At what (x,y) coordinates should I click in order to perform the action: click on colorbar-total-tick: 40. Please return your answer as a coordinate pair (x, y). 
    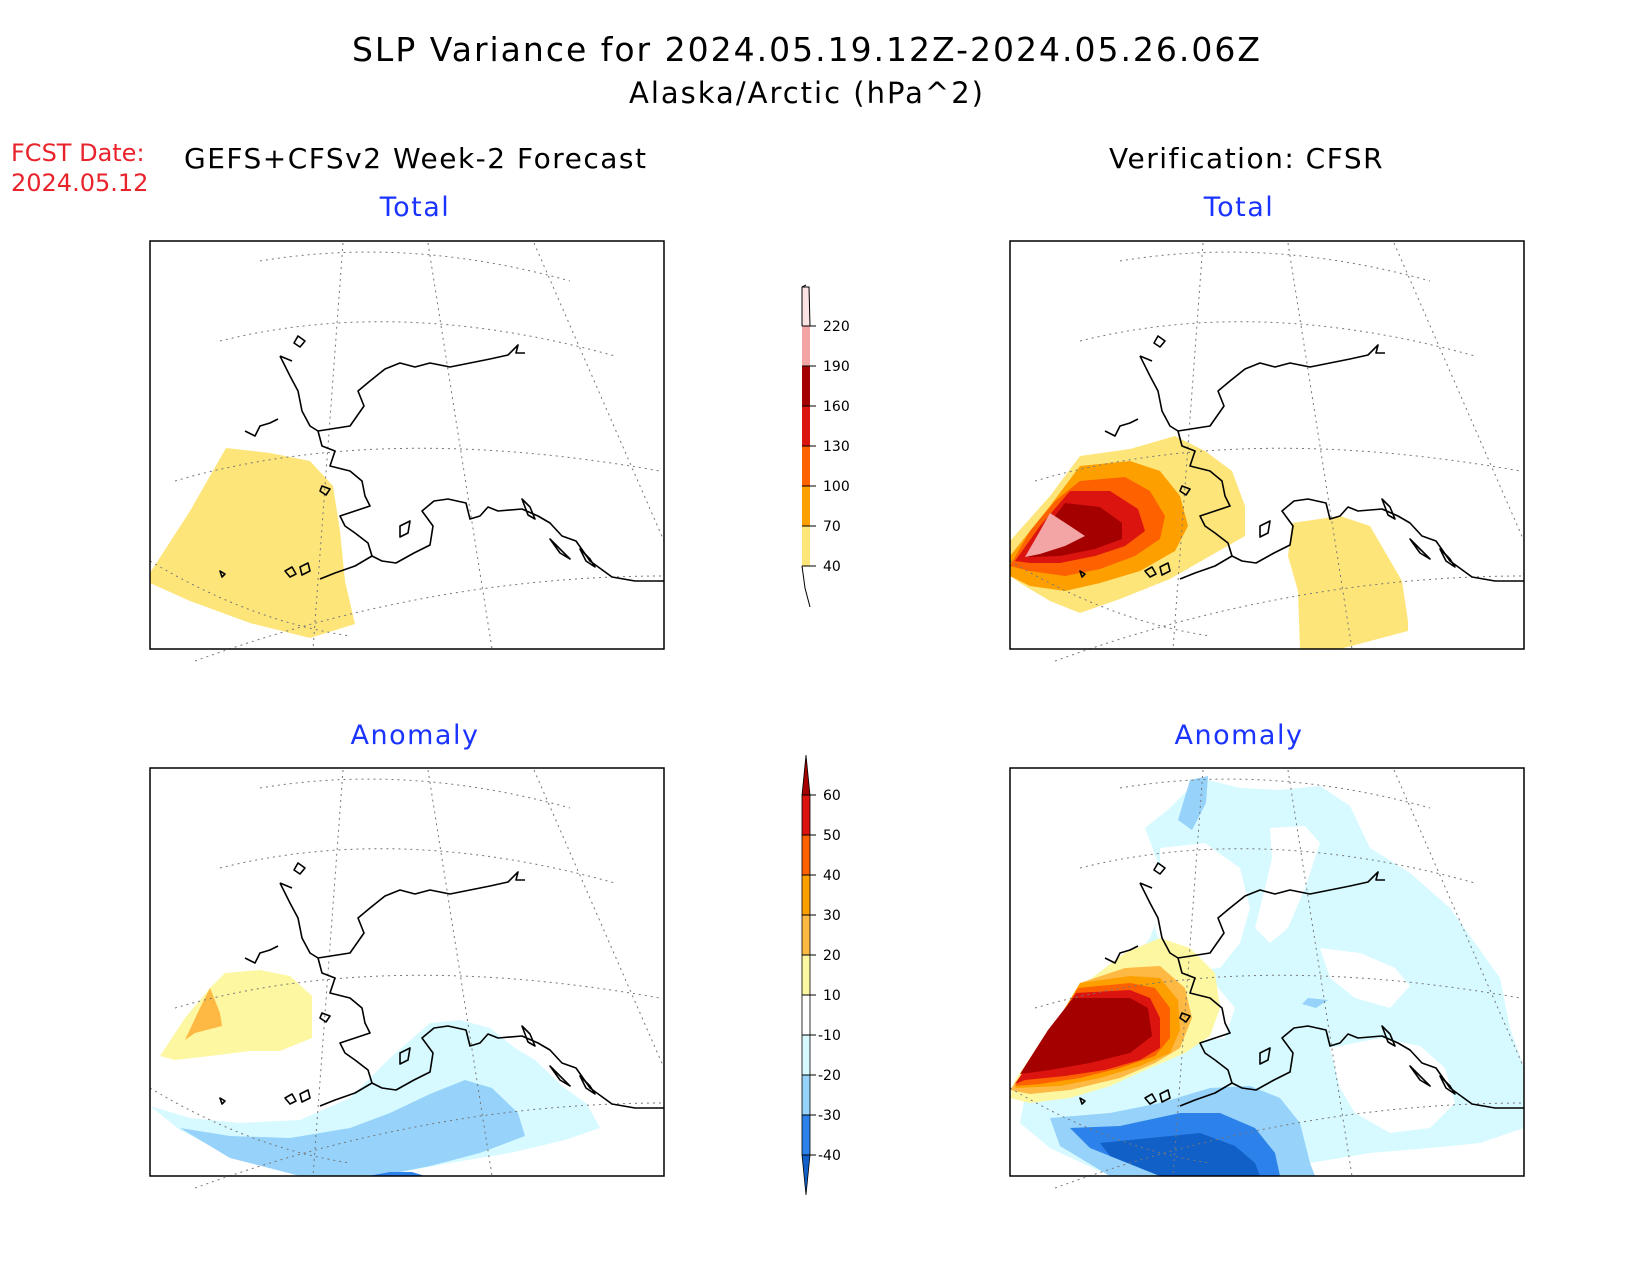
    Looking at the image, I should click on (832, 567).